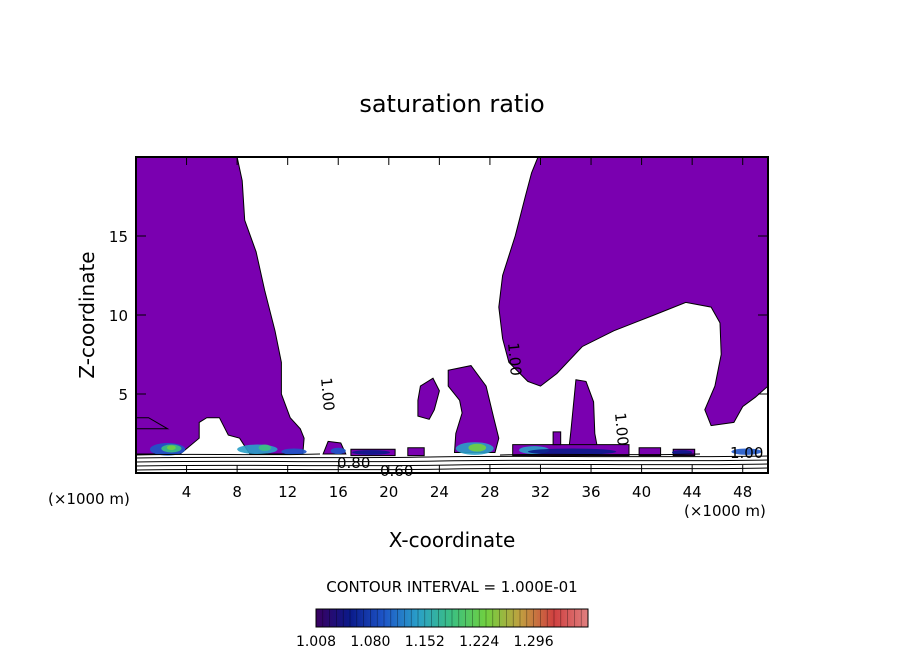 This screenshot has height=654, width=904. What do you see at coordinates (489, 492) in the screenshot?
I see `x-tick-label: 28` at bounding box center [489, 492].